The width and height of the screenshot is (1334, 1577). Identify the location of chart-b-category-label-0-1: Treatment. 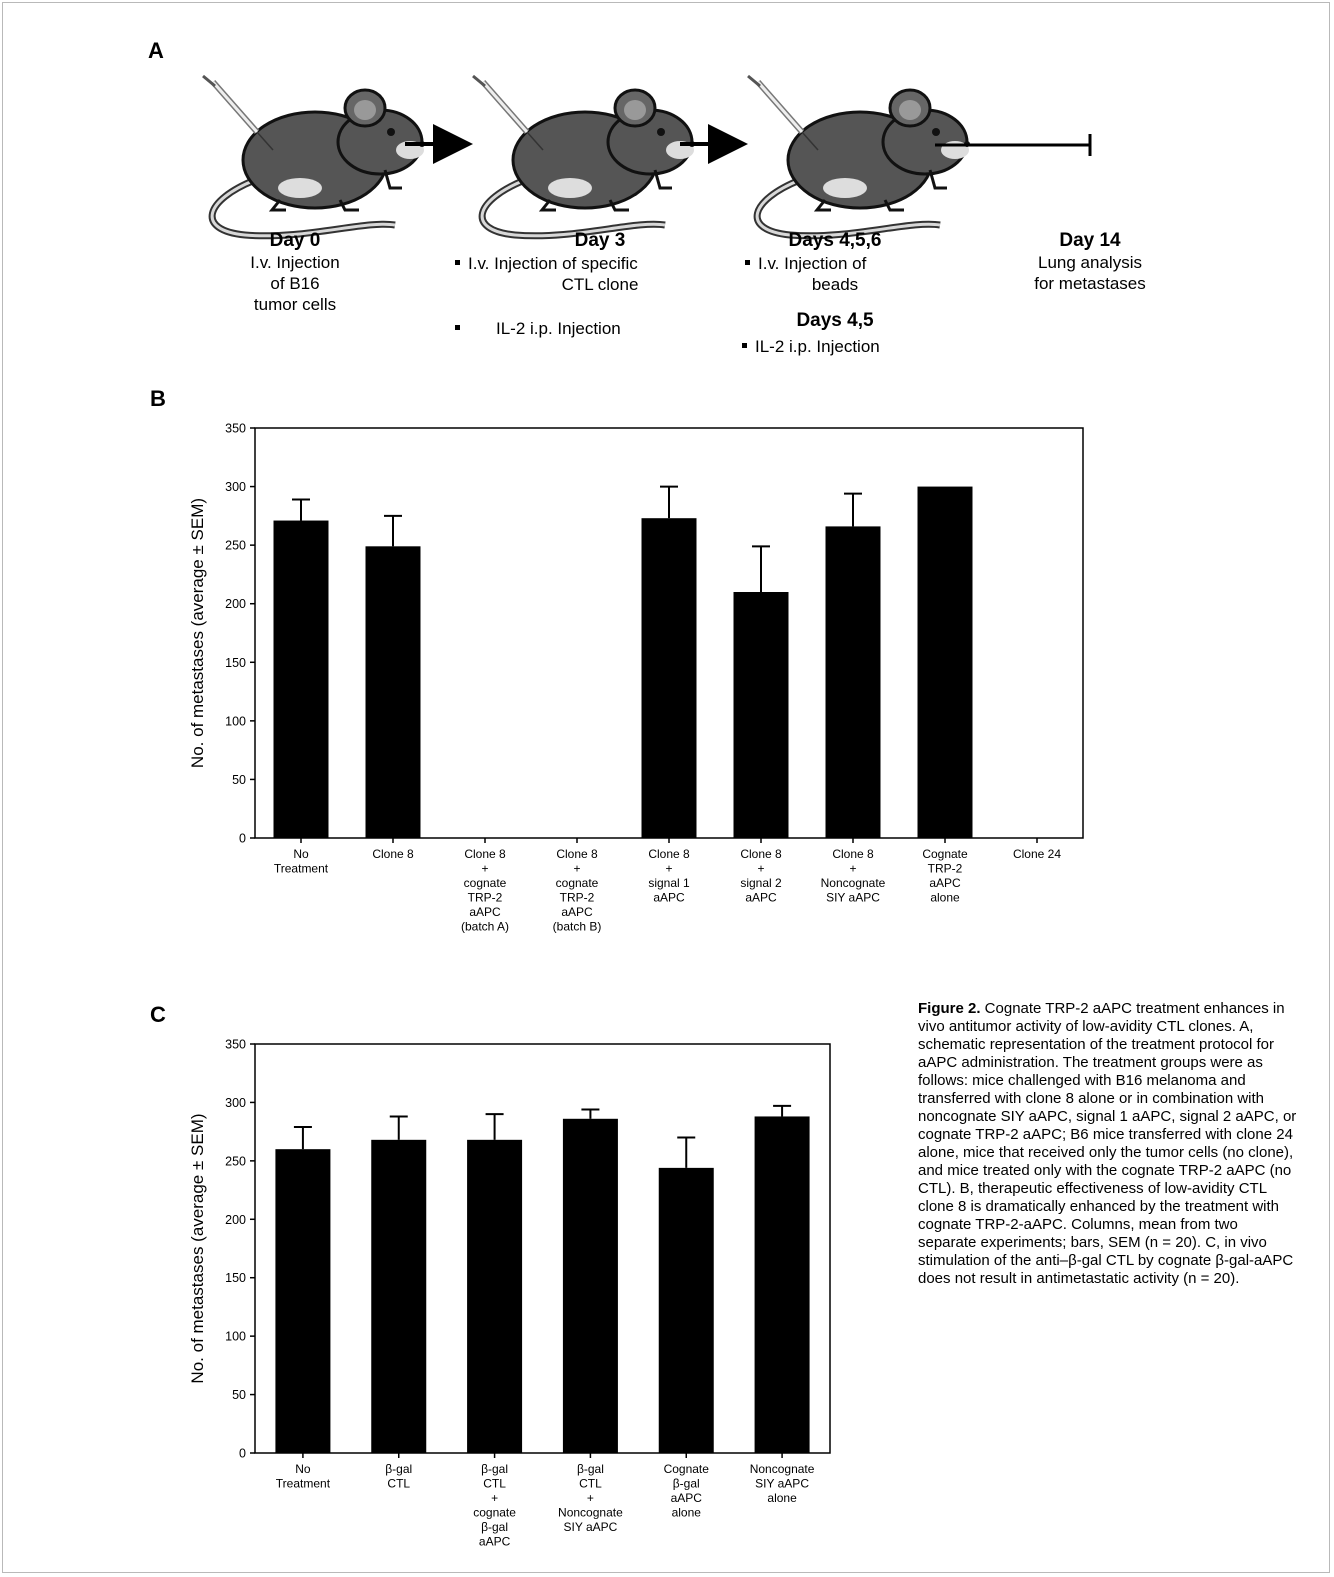
(301, 869).